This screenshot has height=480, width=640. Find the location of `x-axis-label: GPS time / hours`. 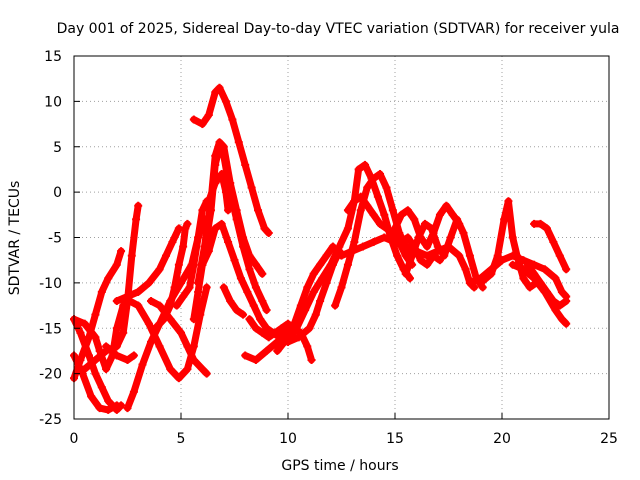

x-axis-label: GPS time / hours is located at coordinates (339, 466).